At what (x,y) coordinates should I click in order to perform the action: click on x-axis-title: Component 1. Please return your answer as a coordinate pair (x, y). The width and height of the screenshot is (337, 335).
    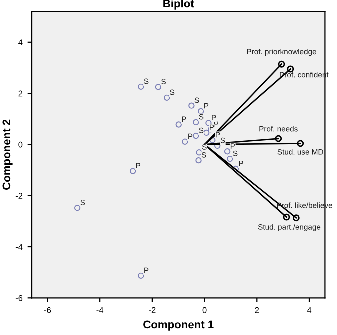
    Looking at the image, I should click on (179, 325).